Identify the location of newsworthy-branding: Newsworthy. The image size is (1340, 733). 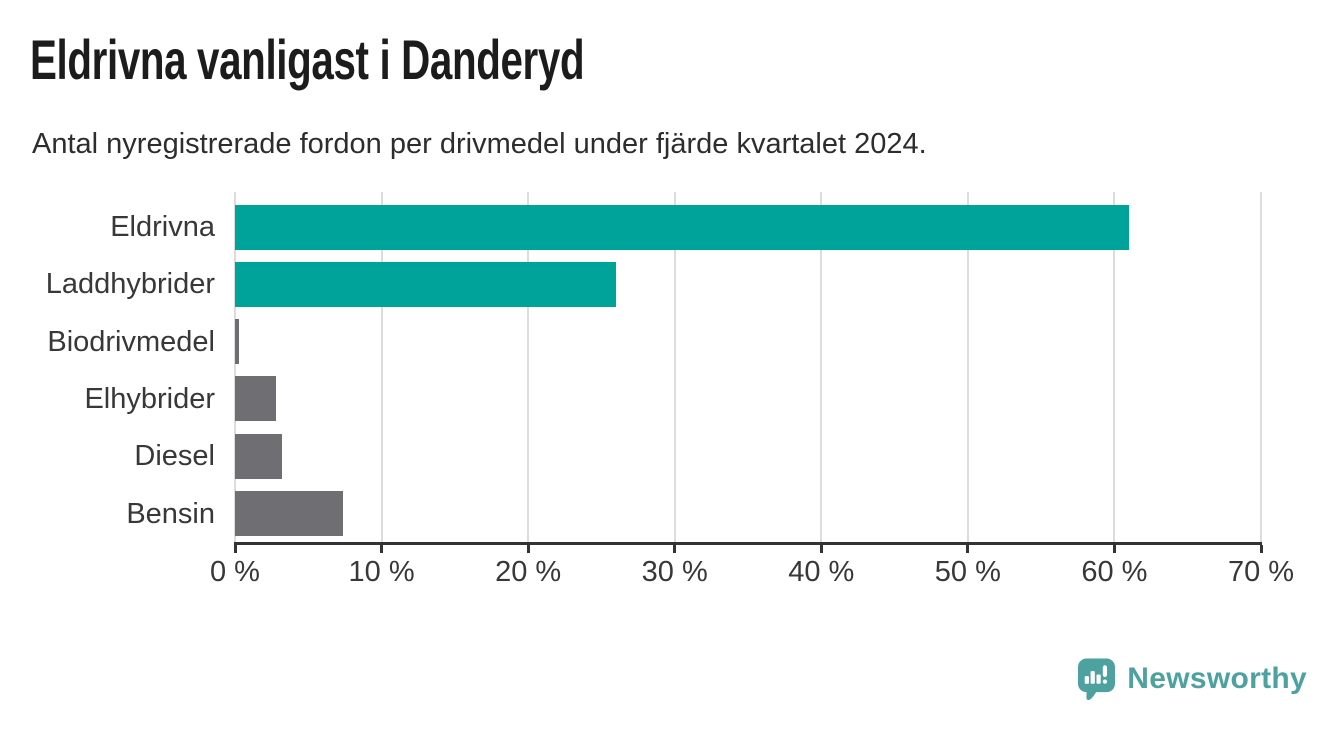
(1192, 679).